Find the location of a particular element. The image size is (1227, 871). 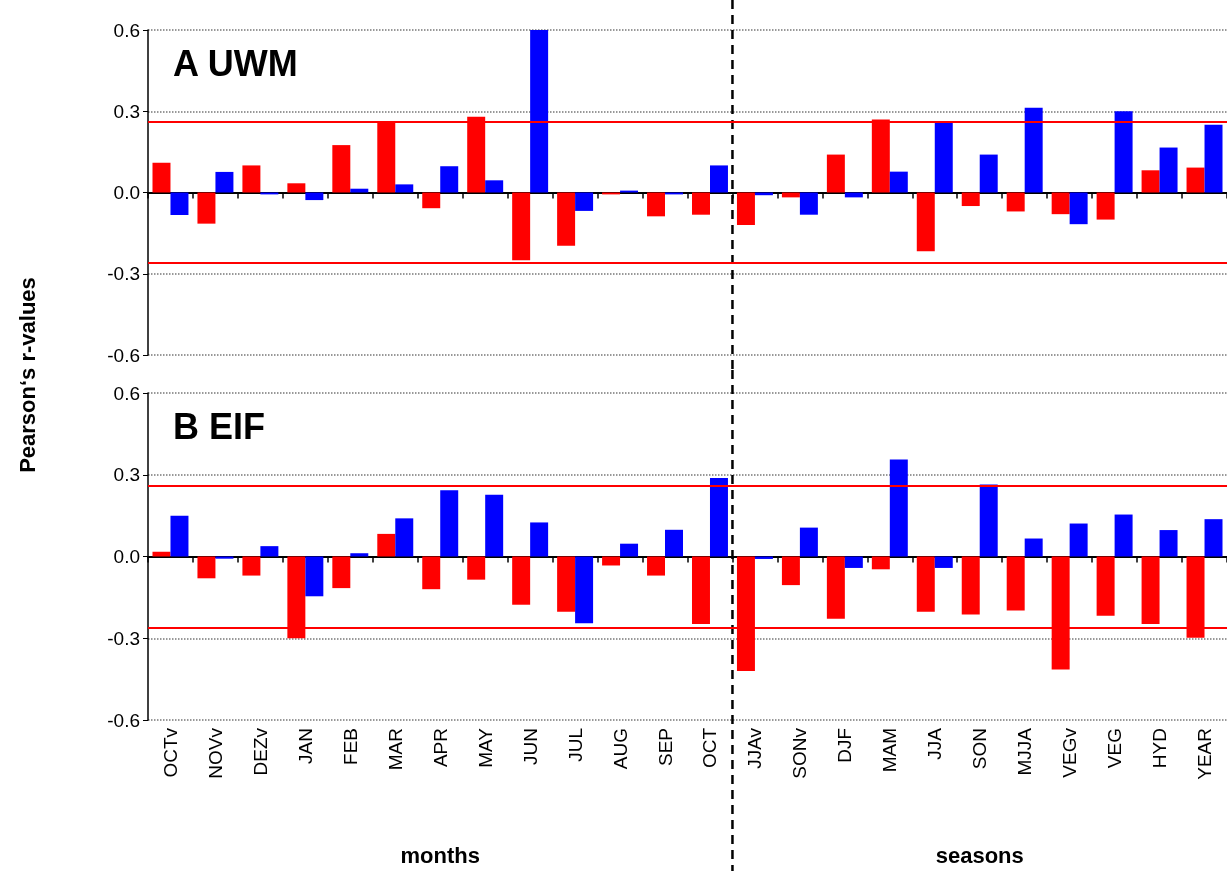

chart-title: B EIF is located at coordinates (219, 426).